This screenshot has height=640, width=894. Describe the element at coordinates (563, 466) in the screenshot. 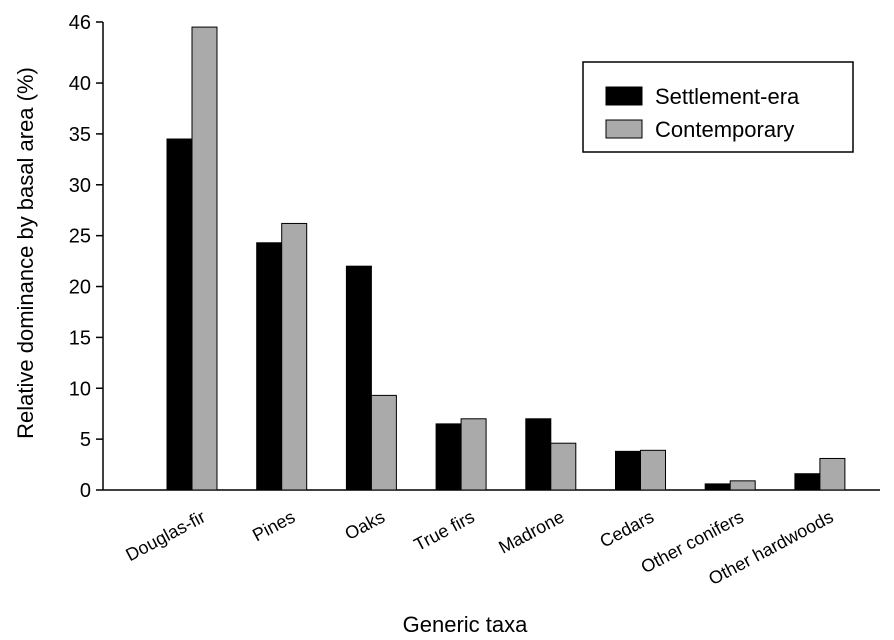

I see `bar-contemporary-madrone` at that location.